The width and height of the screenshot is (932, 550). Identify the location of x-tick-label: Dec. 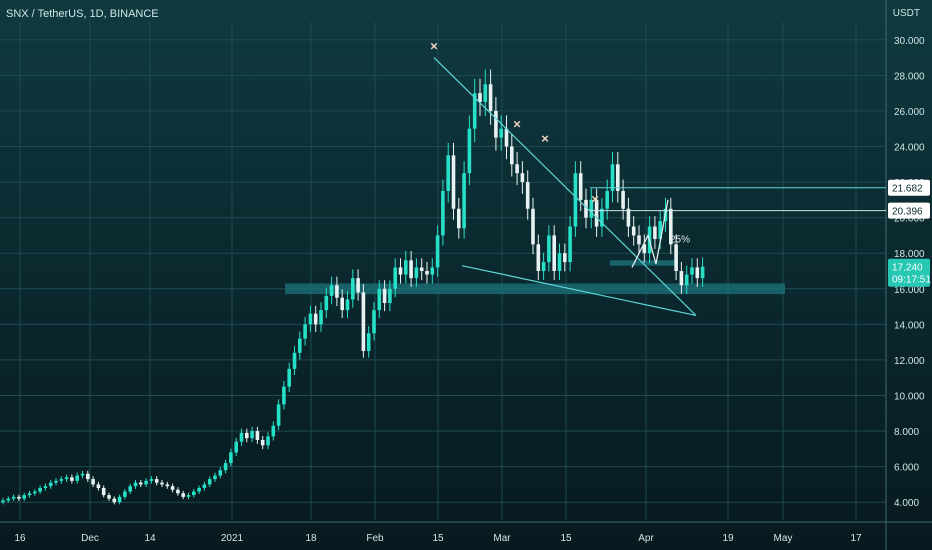
(90, 538).